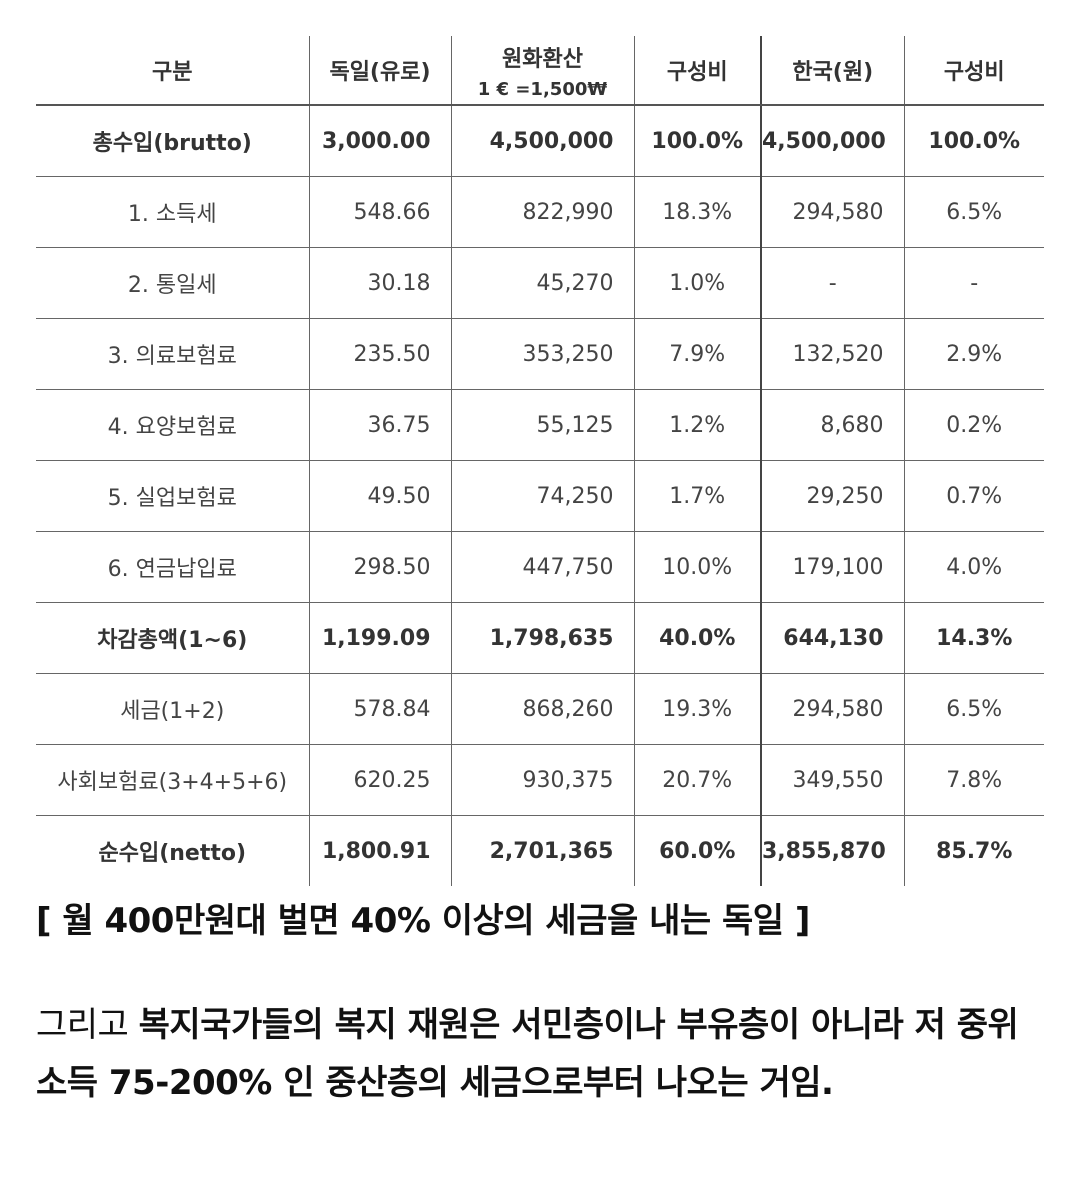 Image resolution: width=1078 pixels, height=1182 pixels. Describe the element at coordinates (172, 711) in the screenshot. I see `row-label: 세금(1+2)` at that location.